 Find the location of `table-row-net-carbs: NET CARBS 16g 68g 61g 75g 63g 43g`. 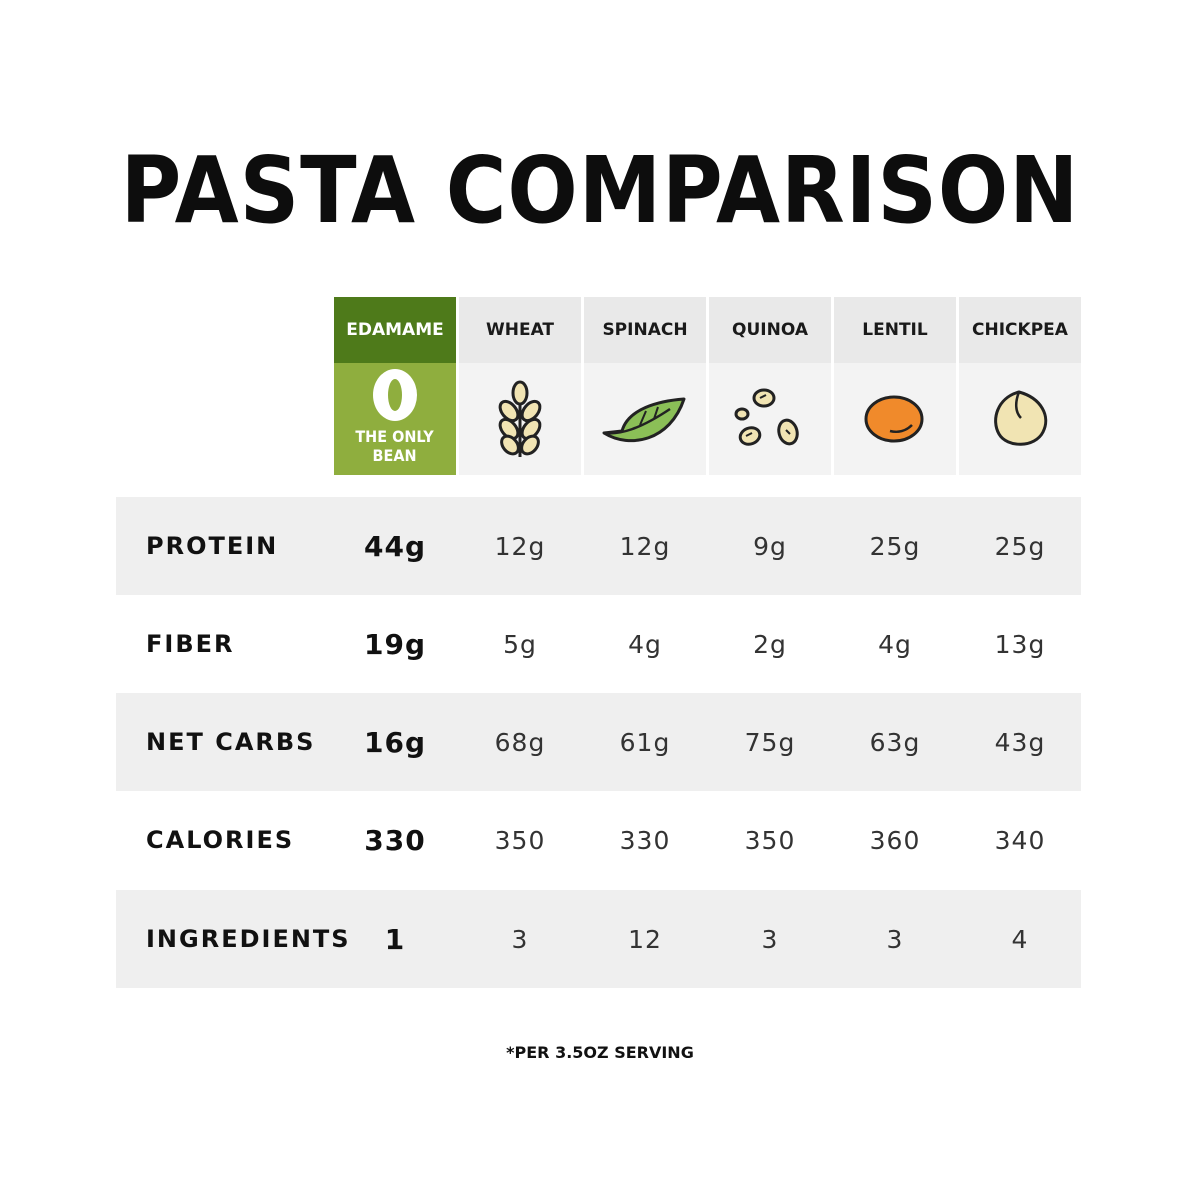

table-row-net-carbs: NET CARBS 16g 68g 61g 75g 63g 43g is located at coordinates (598, 742).